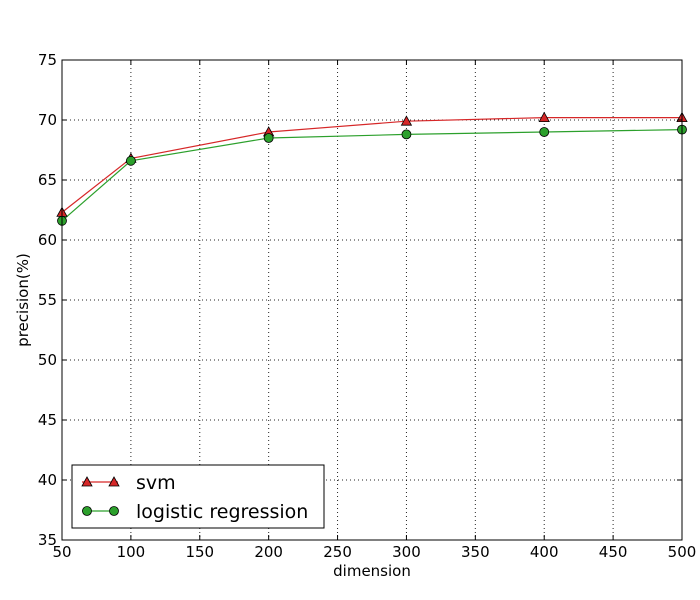 This screenshot has height=600, width=700. Describe the element at coordinates (544, 552) in the screenshot. I see `x-tick-label: 400` at that location.